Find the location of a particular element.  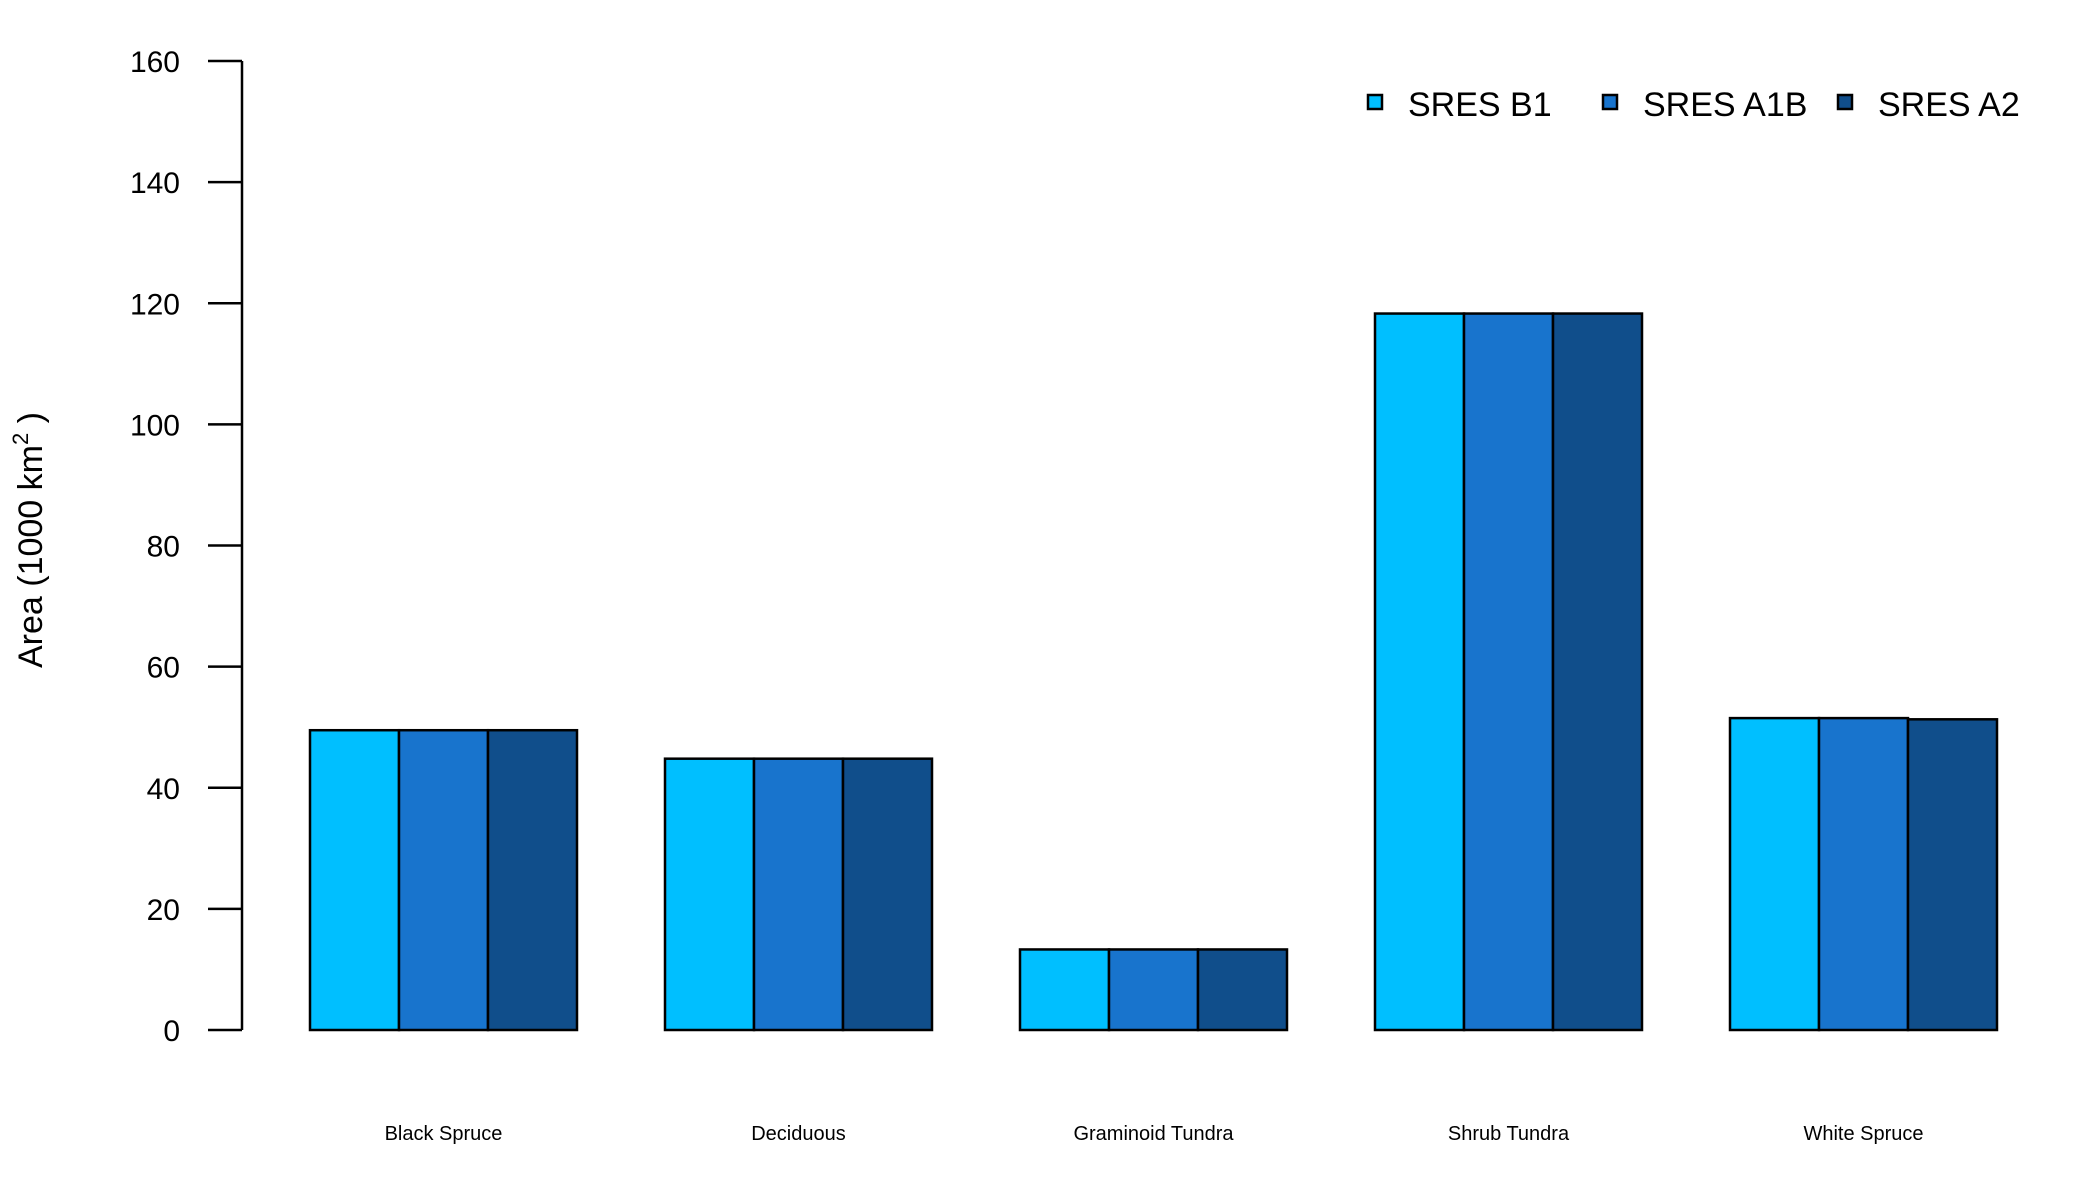

y-tick-label: 20 is located at coordinates (163, 910).